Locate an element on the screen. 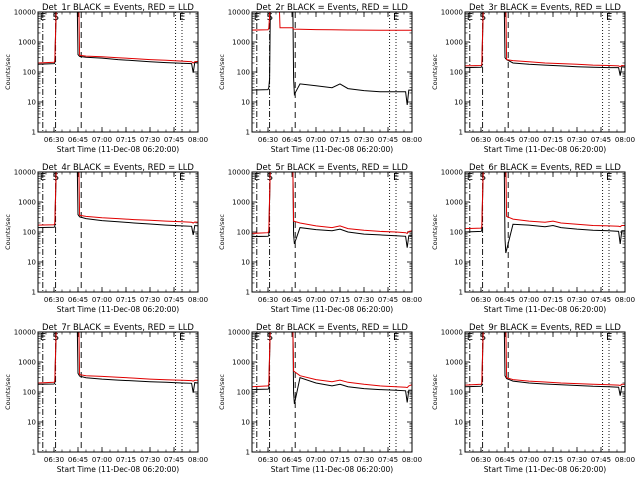  panel-title: Det_9r BLACK = Events, RED = LLD is located at coordinates (545, 328).